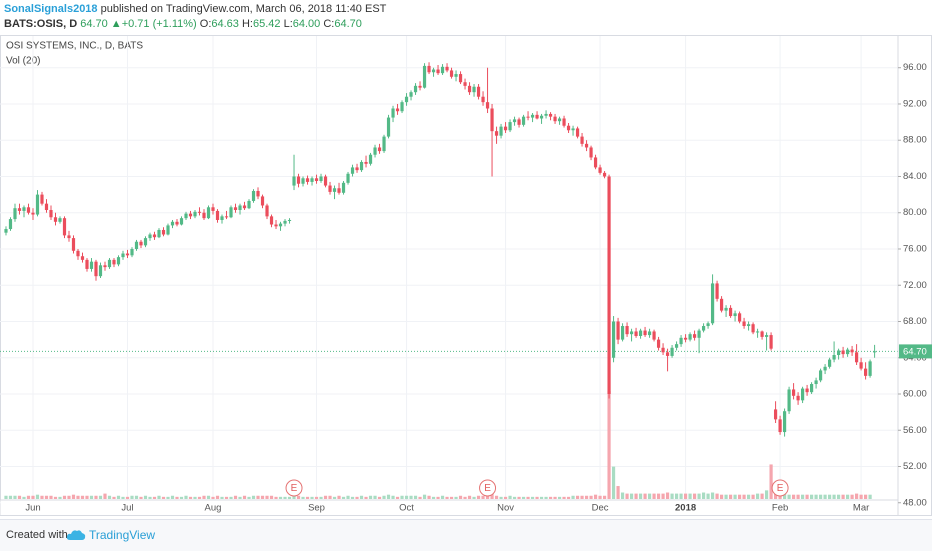 The image size is (932, 551). Describe the element at coordinates (915, 466) in the screenshot. I see `y-tick-label: 52.00` at that location.